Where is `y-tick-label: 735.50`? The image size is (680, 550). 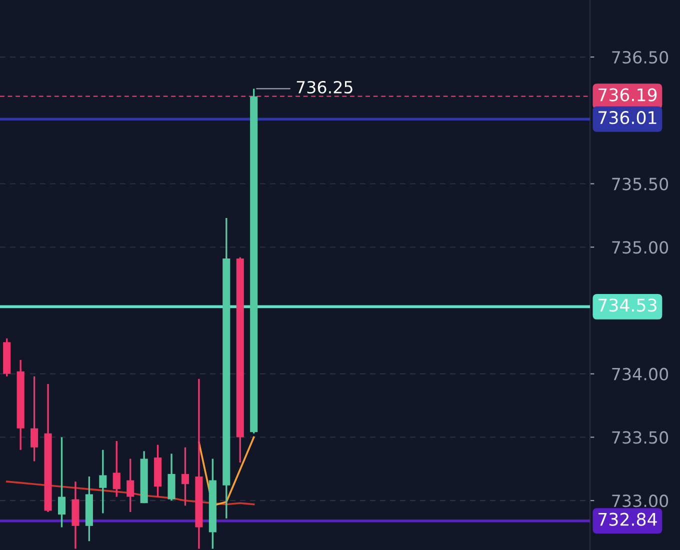
y-tick-label: 735.50 is located at coordinates (640, 184).